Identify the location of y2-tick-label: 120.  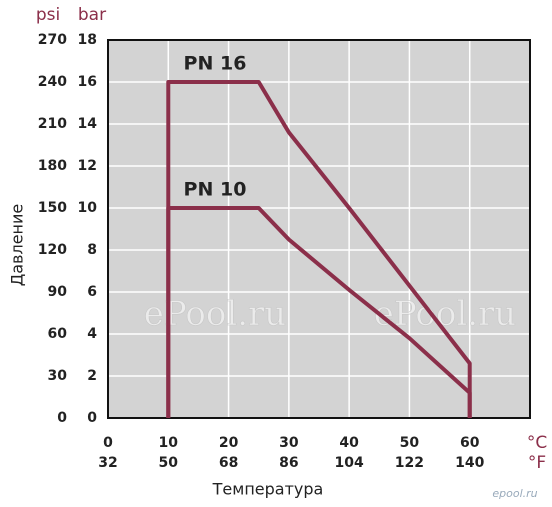
(52, 250).